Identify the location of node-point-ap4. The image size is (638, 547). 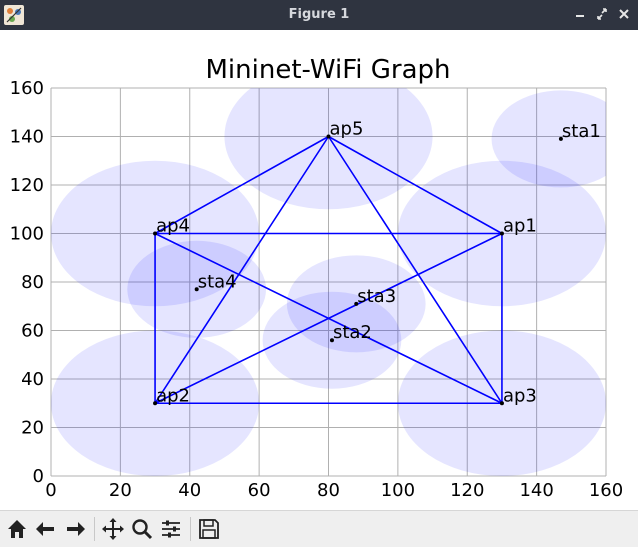
(155, 233).